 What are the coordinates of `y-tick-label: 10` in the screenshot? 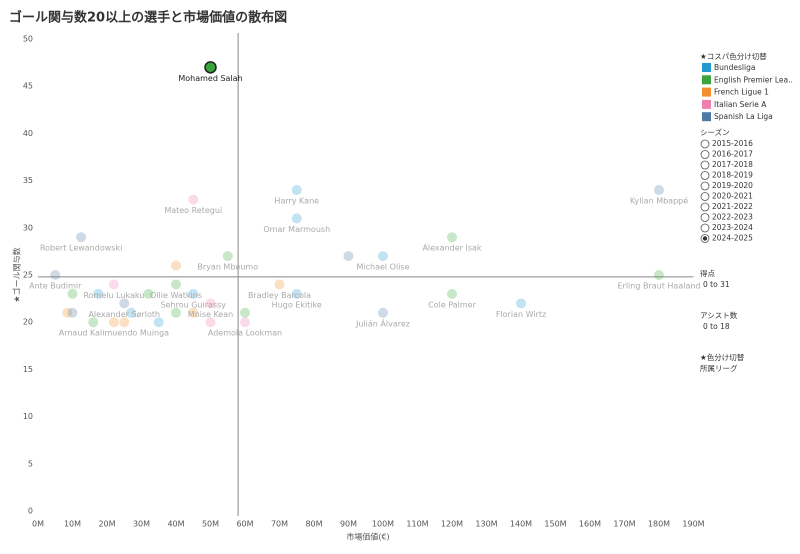 It's located at (28, 416).